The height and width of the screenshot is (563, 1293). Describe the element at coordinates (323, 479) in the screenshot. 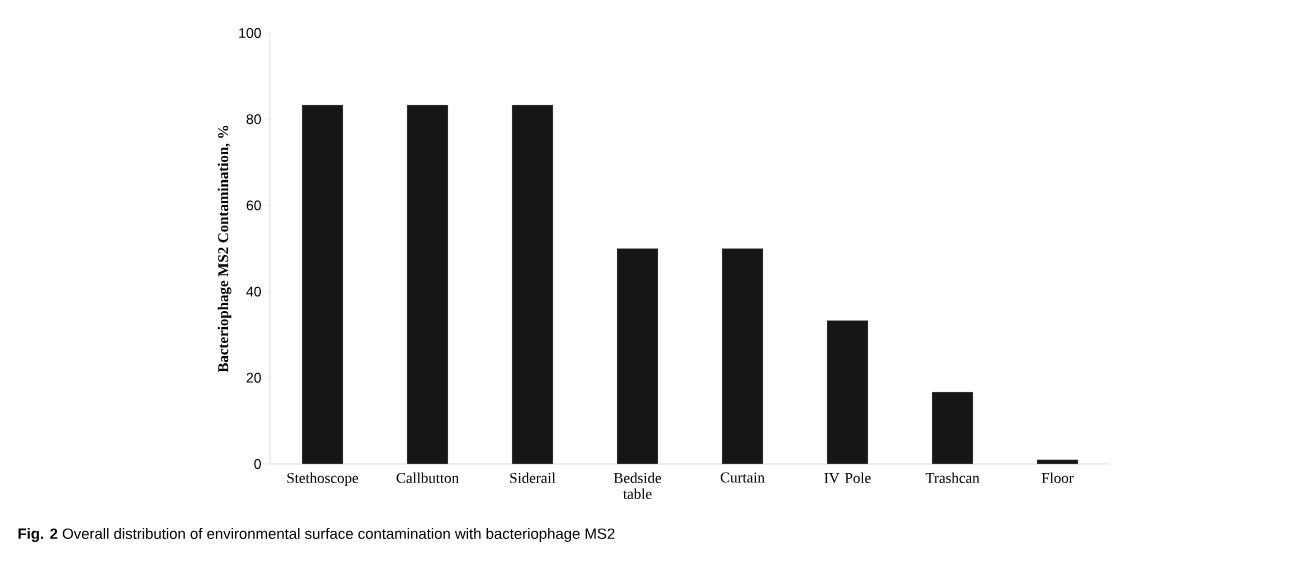

I see `x-tick-label: Stethoscope` at that location.